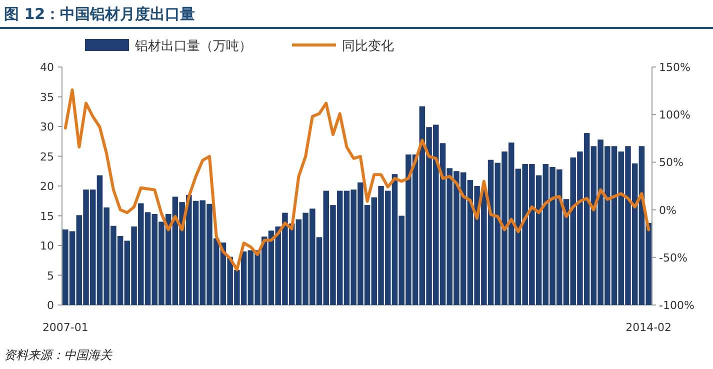  Describe the element at coordinates (50, 305) in the screenshot. I see `y-tick-label: 0` at that location.